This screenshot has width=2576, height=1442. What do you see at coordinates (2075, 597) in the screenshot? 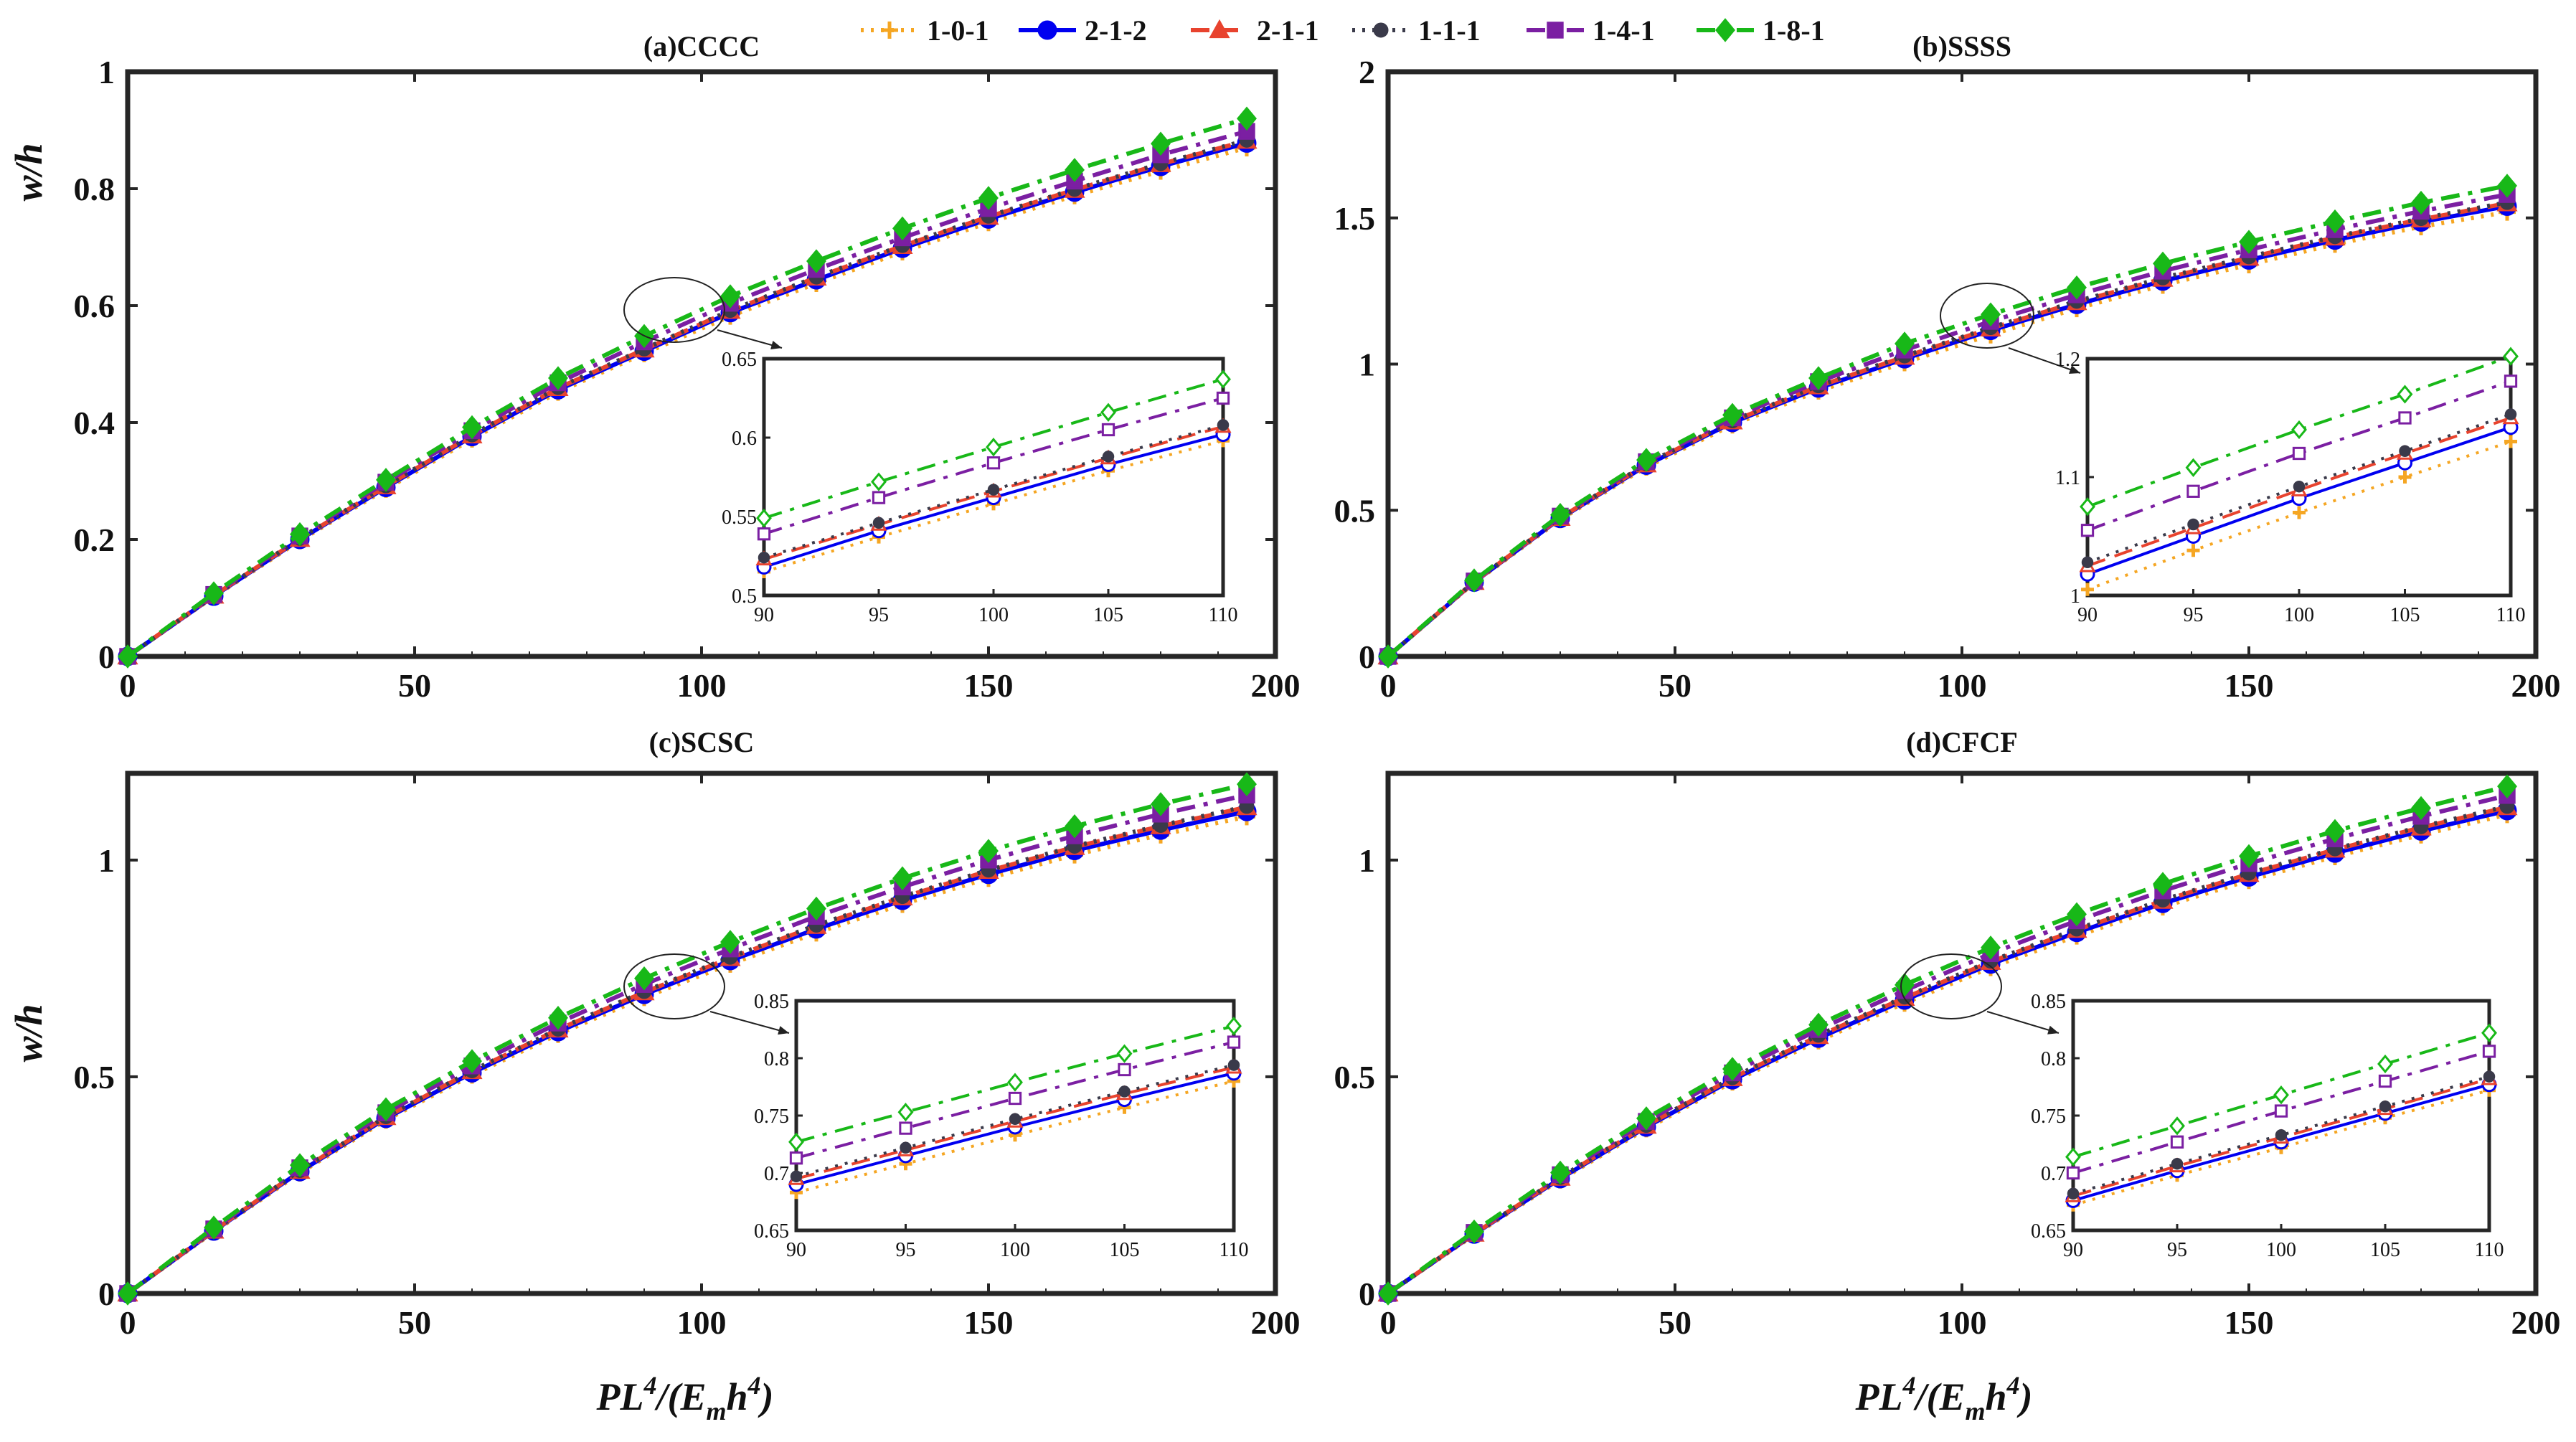
I see `inset-y-tick-label: 1` at bounding box center [2075, 597].